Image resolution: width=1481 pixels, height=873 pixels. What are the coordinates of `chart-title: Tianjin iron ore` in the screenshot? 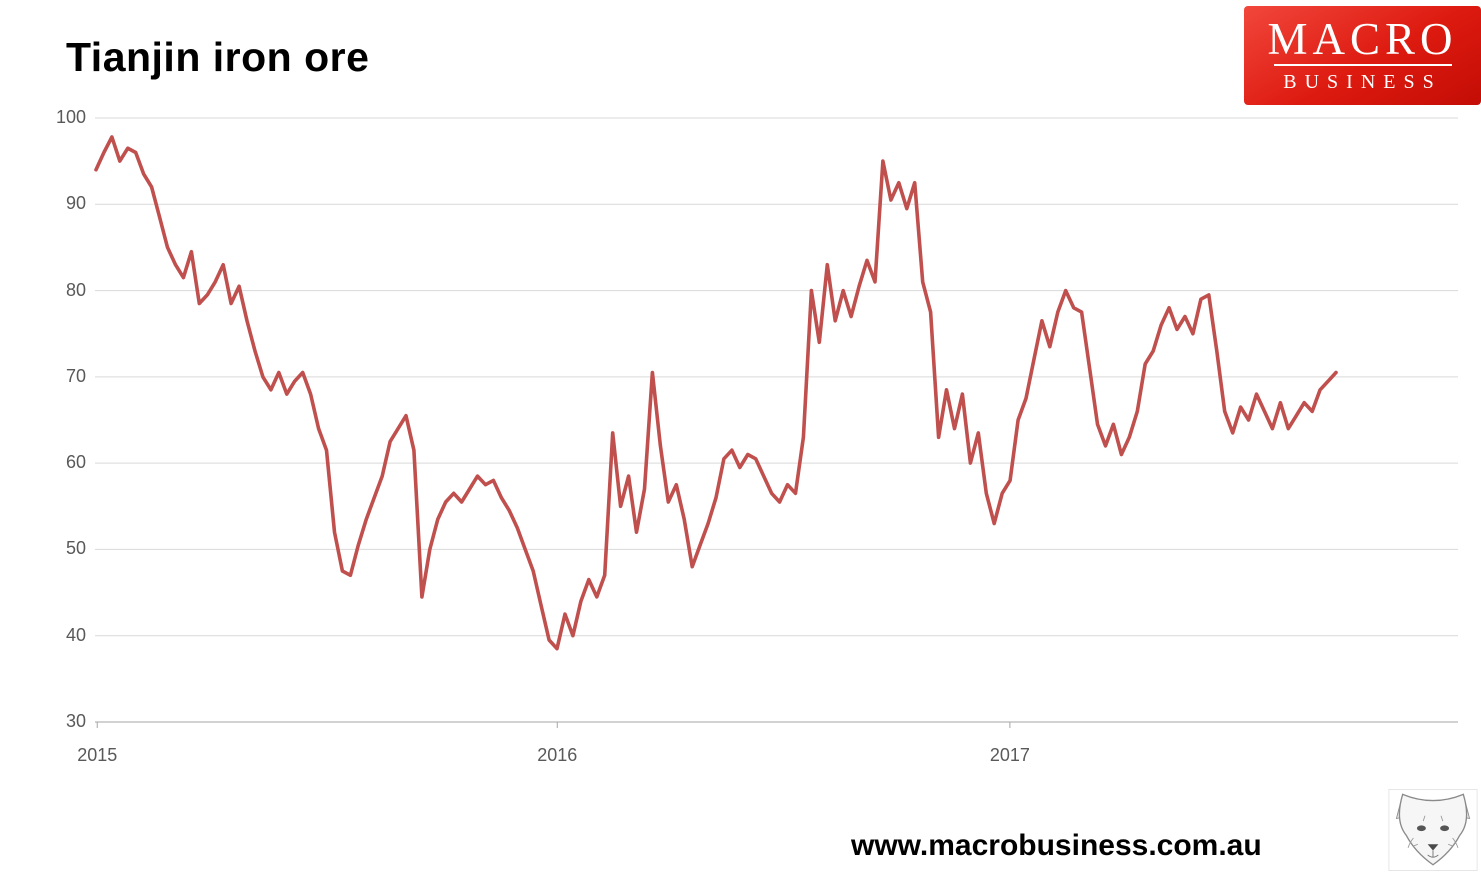 It's located at (218, 57).